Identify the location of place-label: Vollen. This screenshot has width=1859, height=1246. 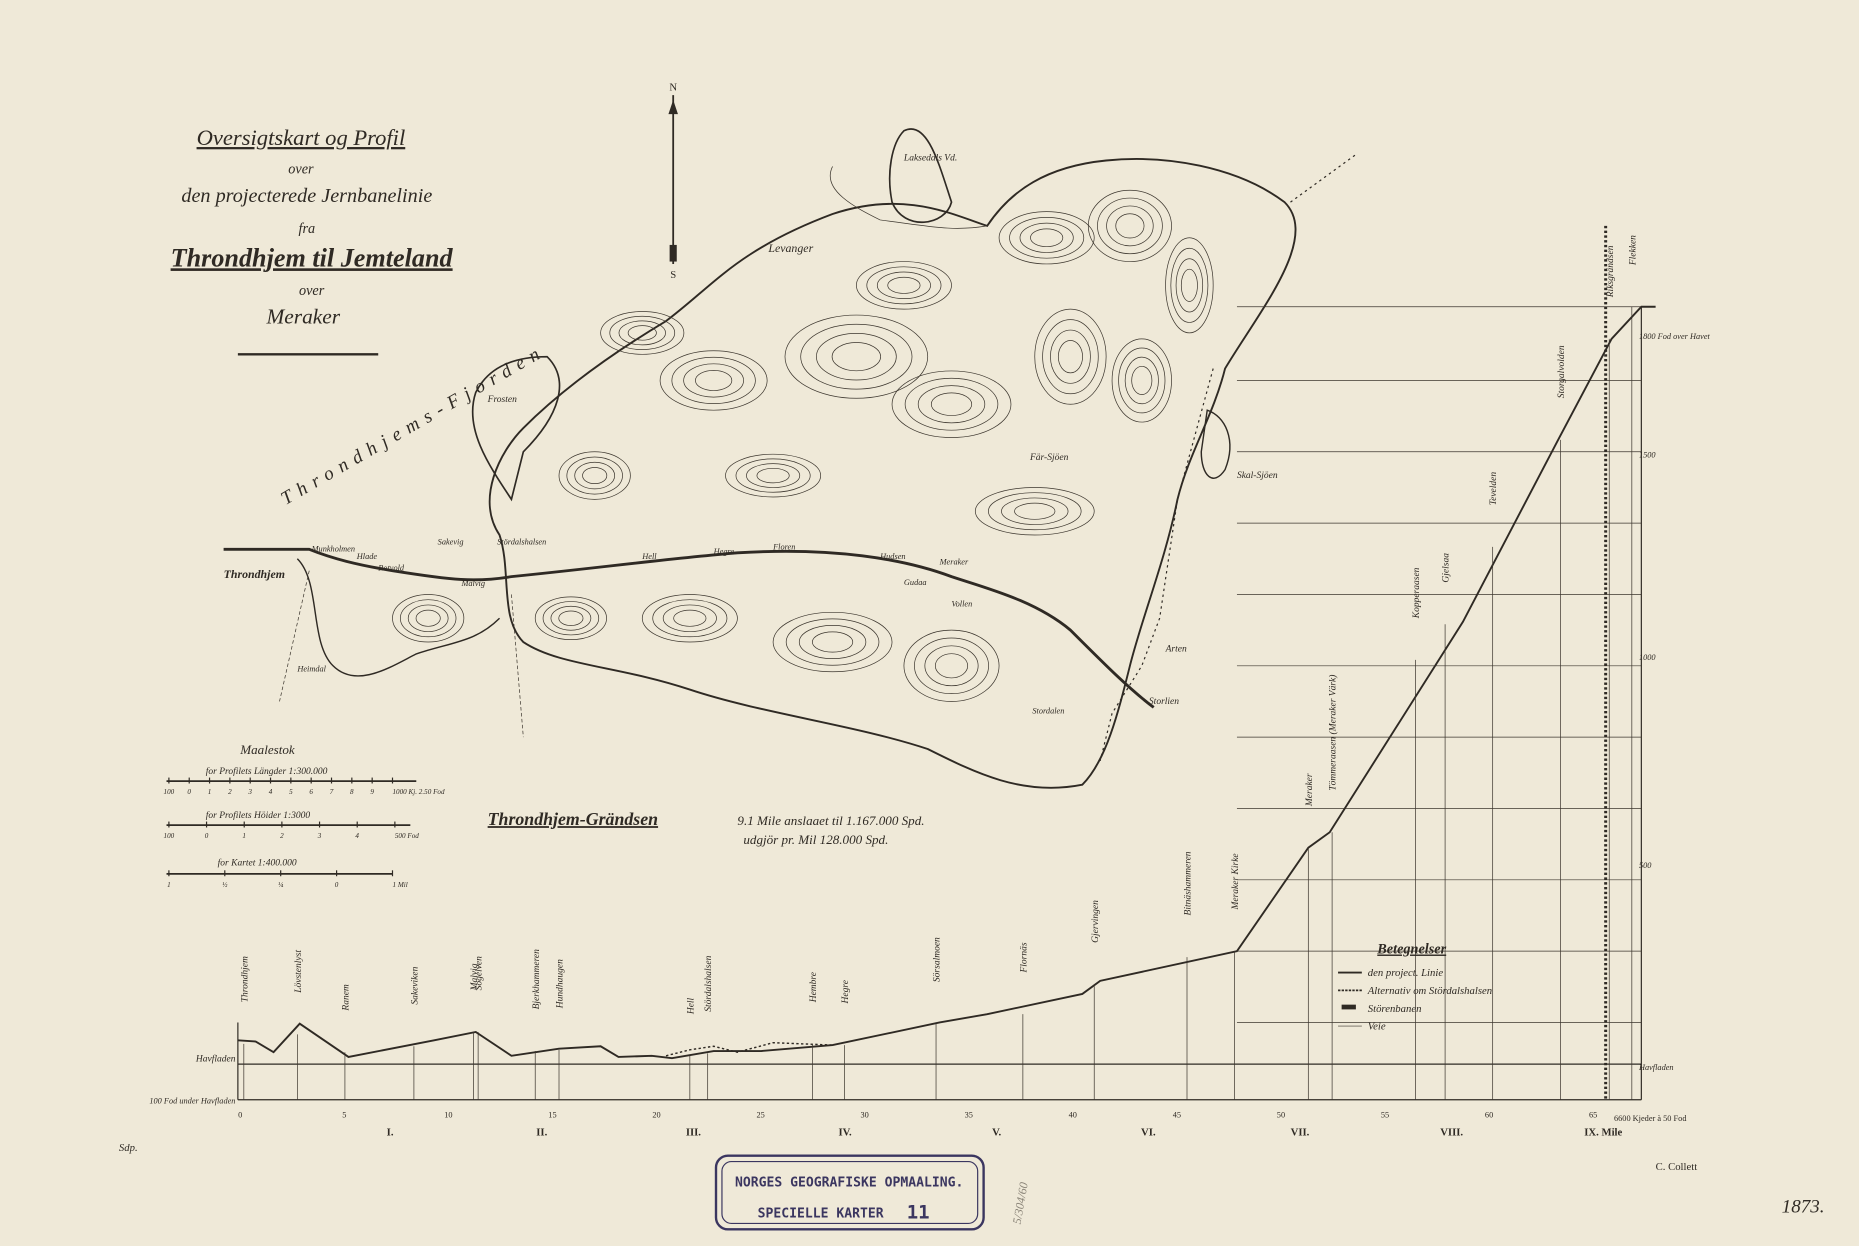
(962, 603).